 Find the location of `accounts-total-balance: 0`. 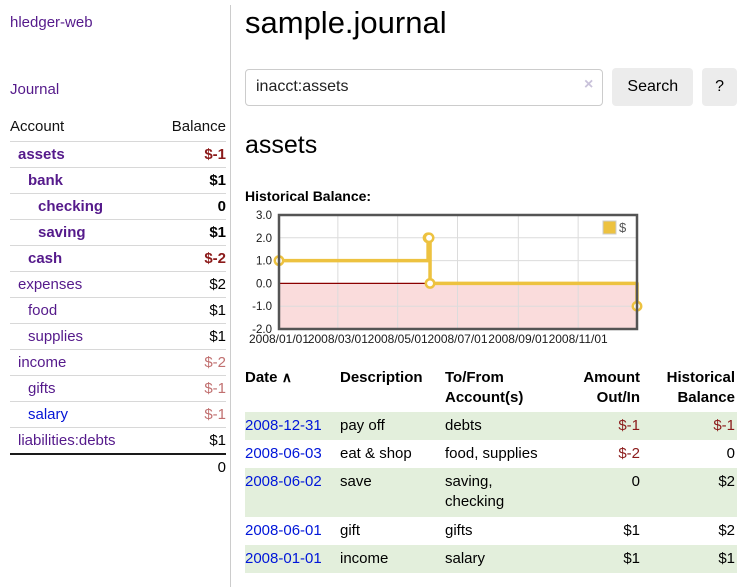

accounts-total-balance: 0 is located at coordinates (221, 467).